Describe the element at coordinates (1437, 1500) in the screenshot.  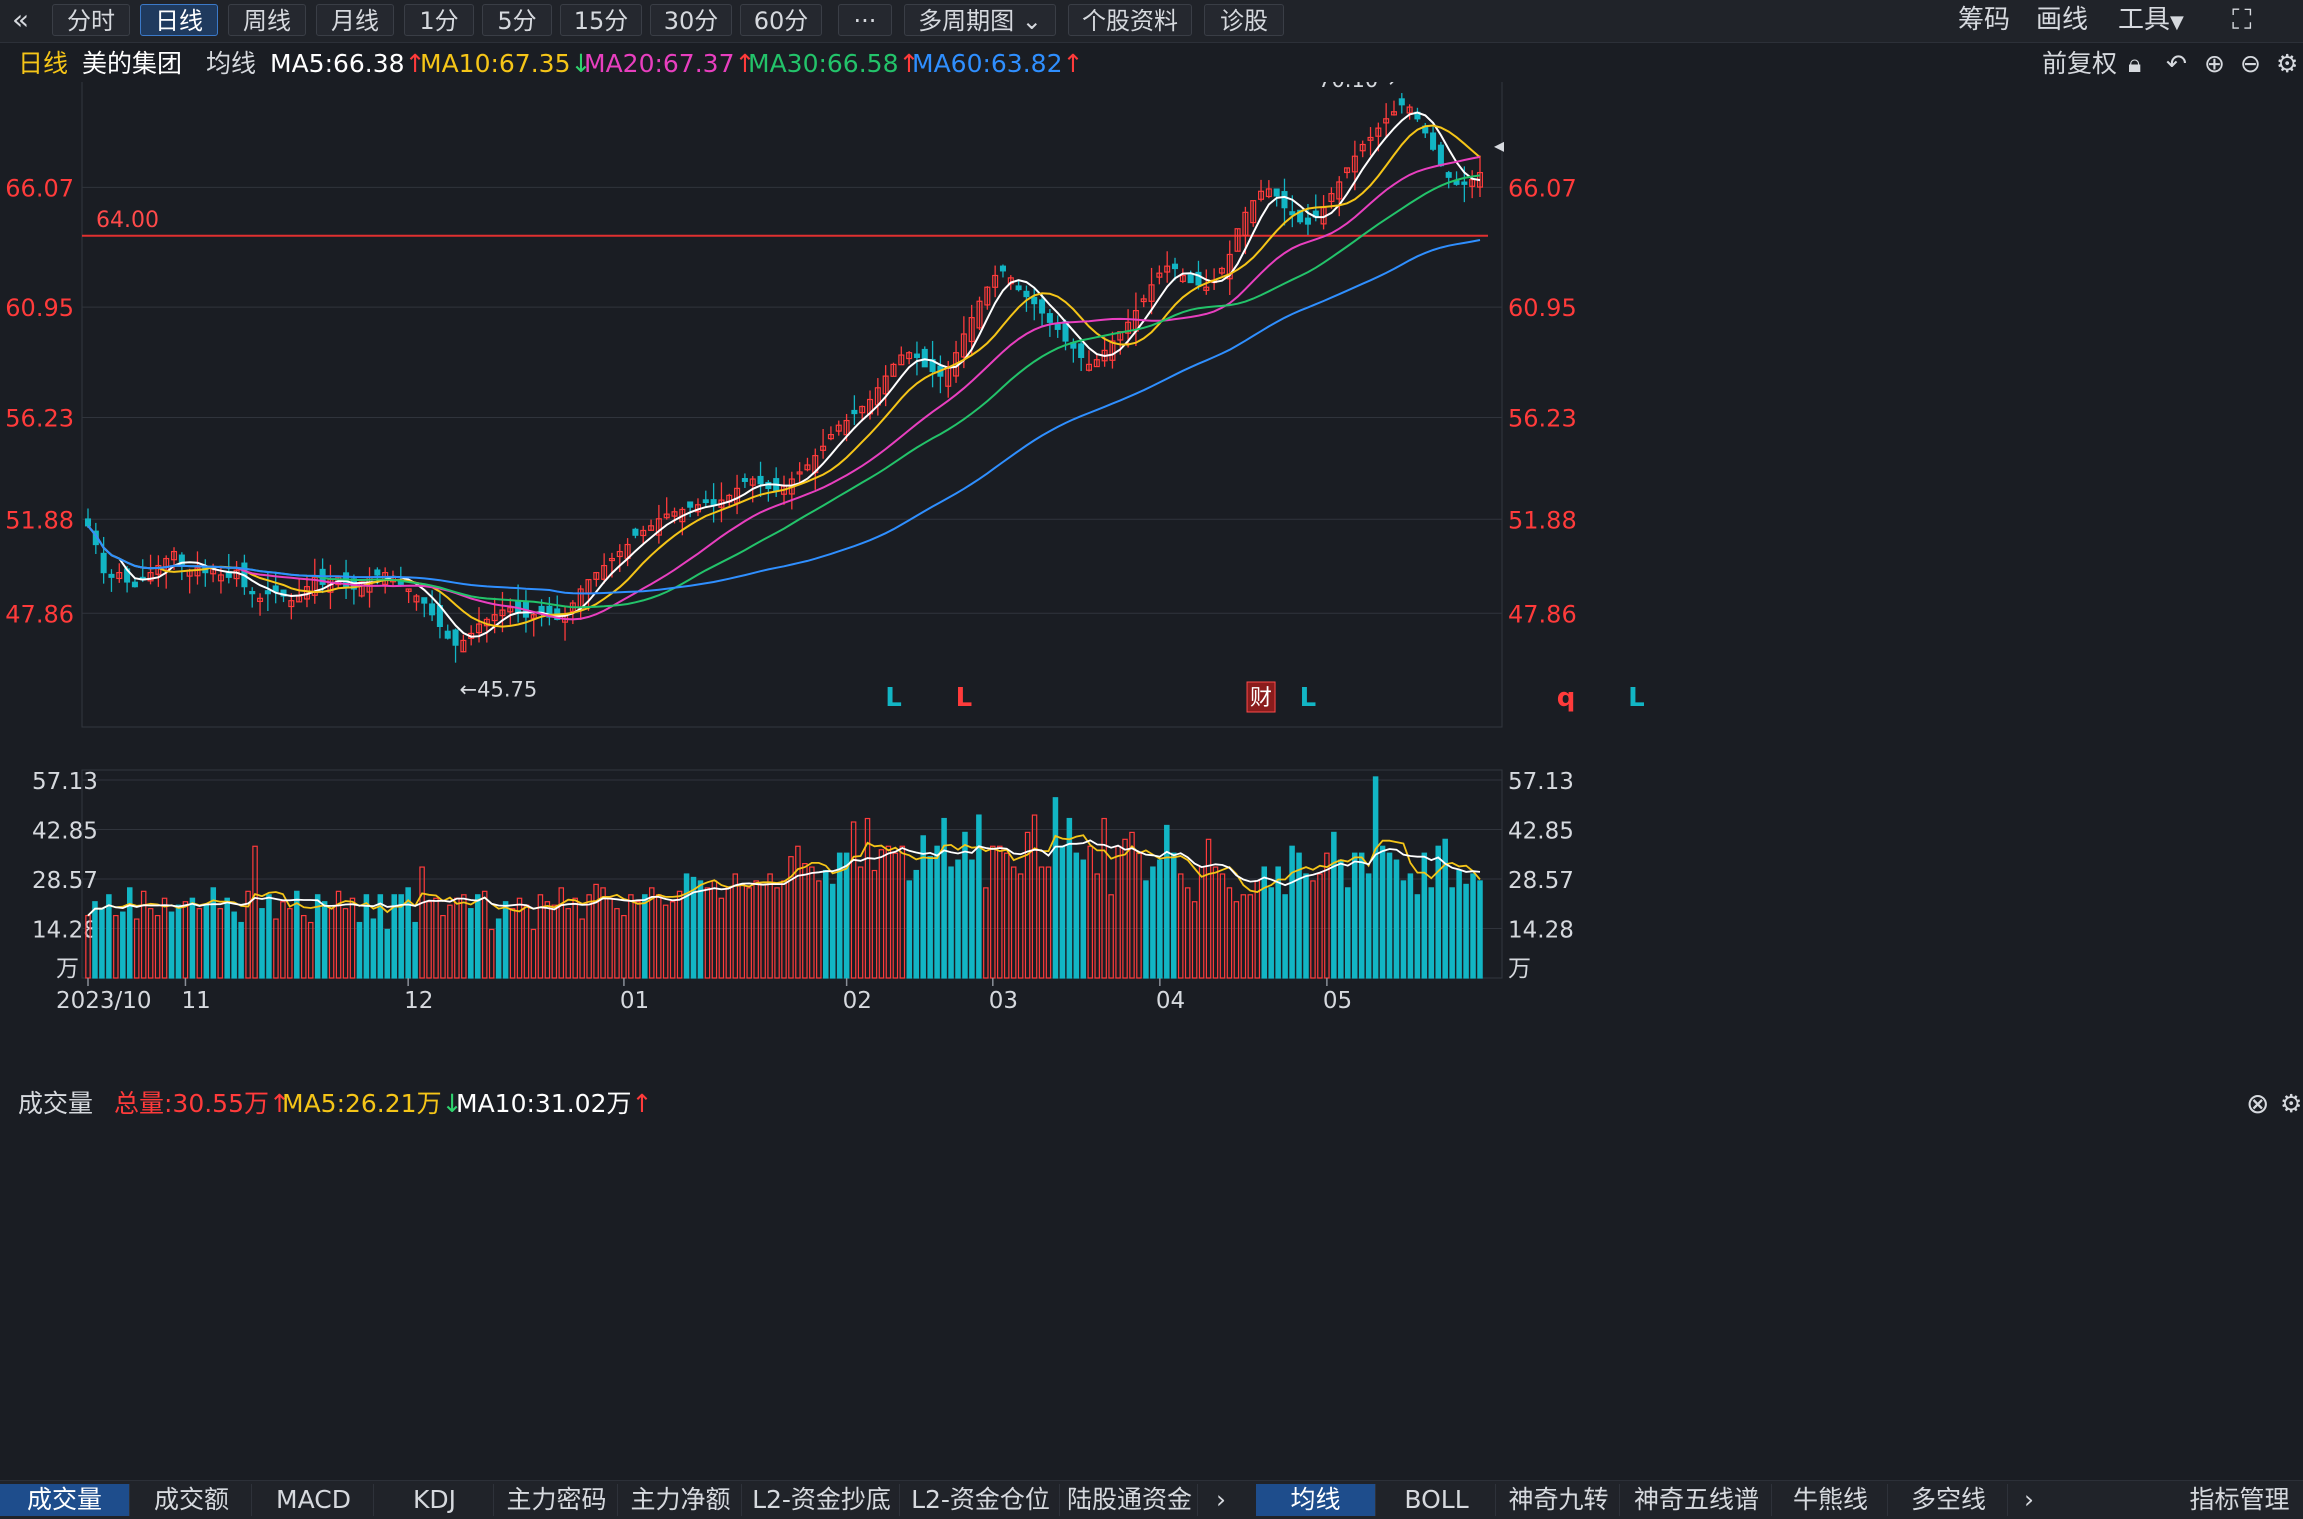
I see `tab-boll: BOLL` at that location.